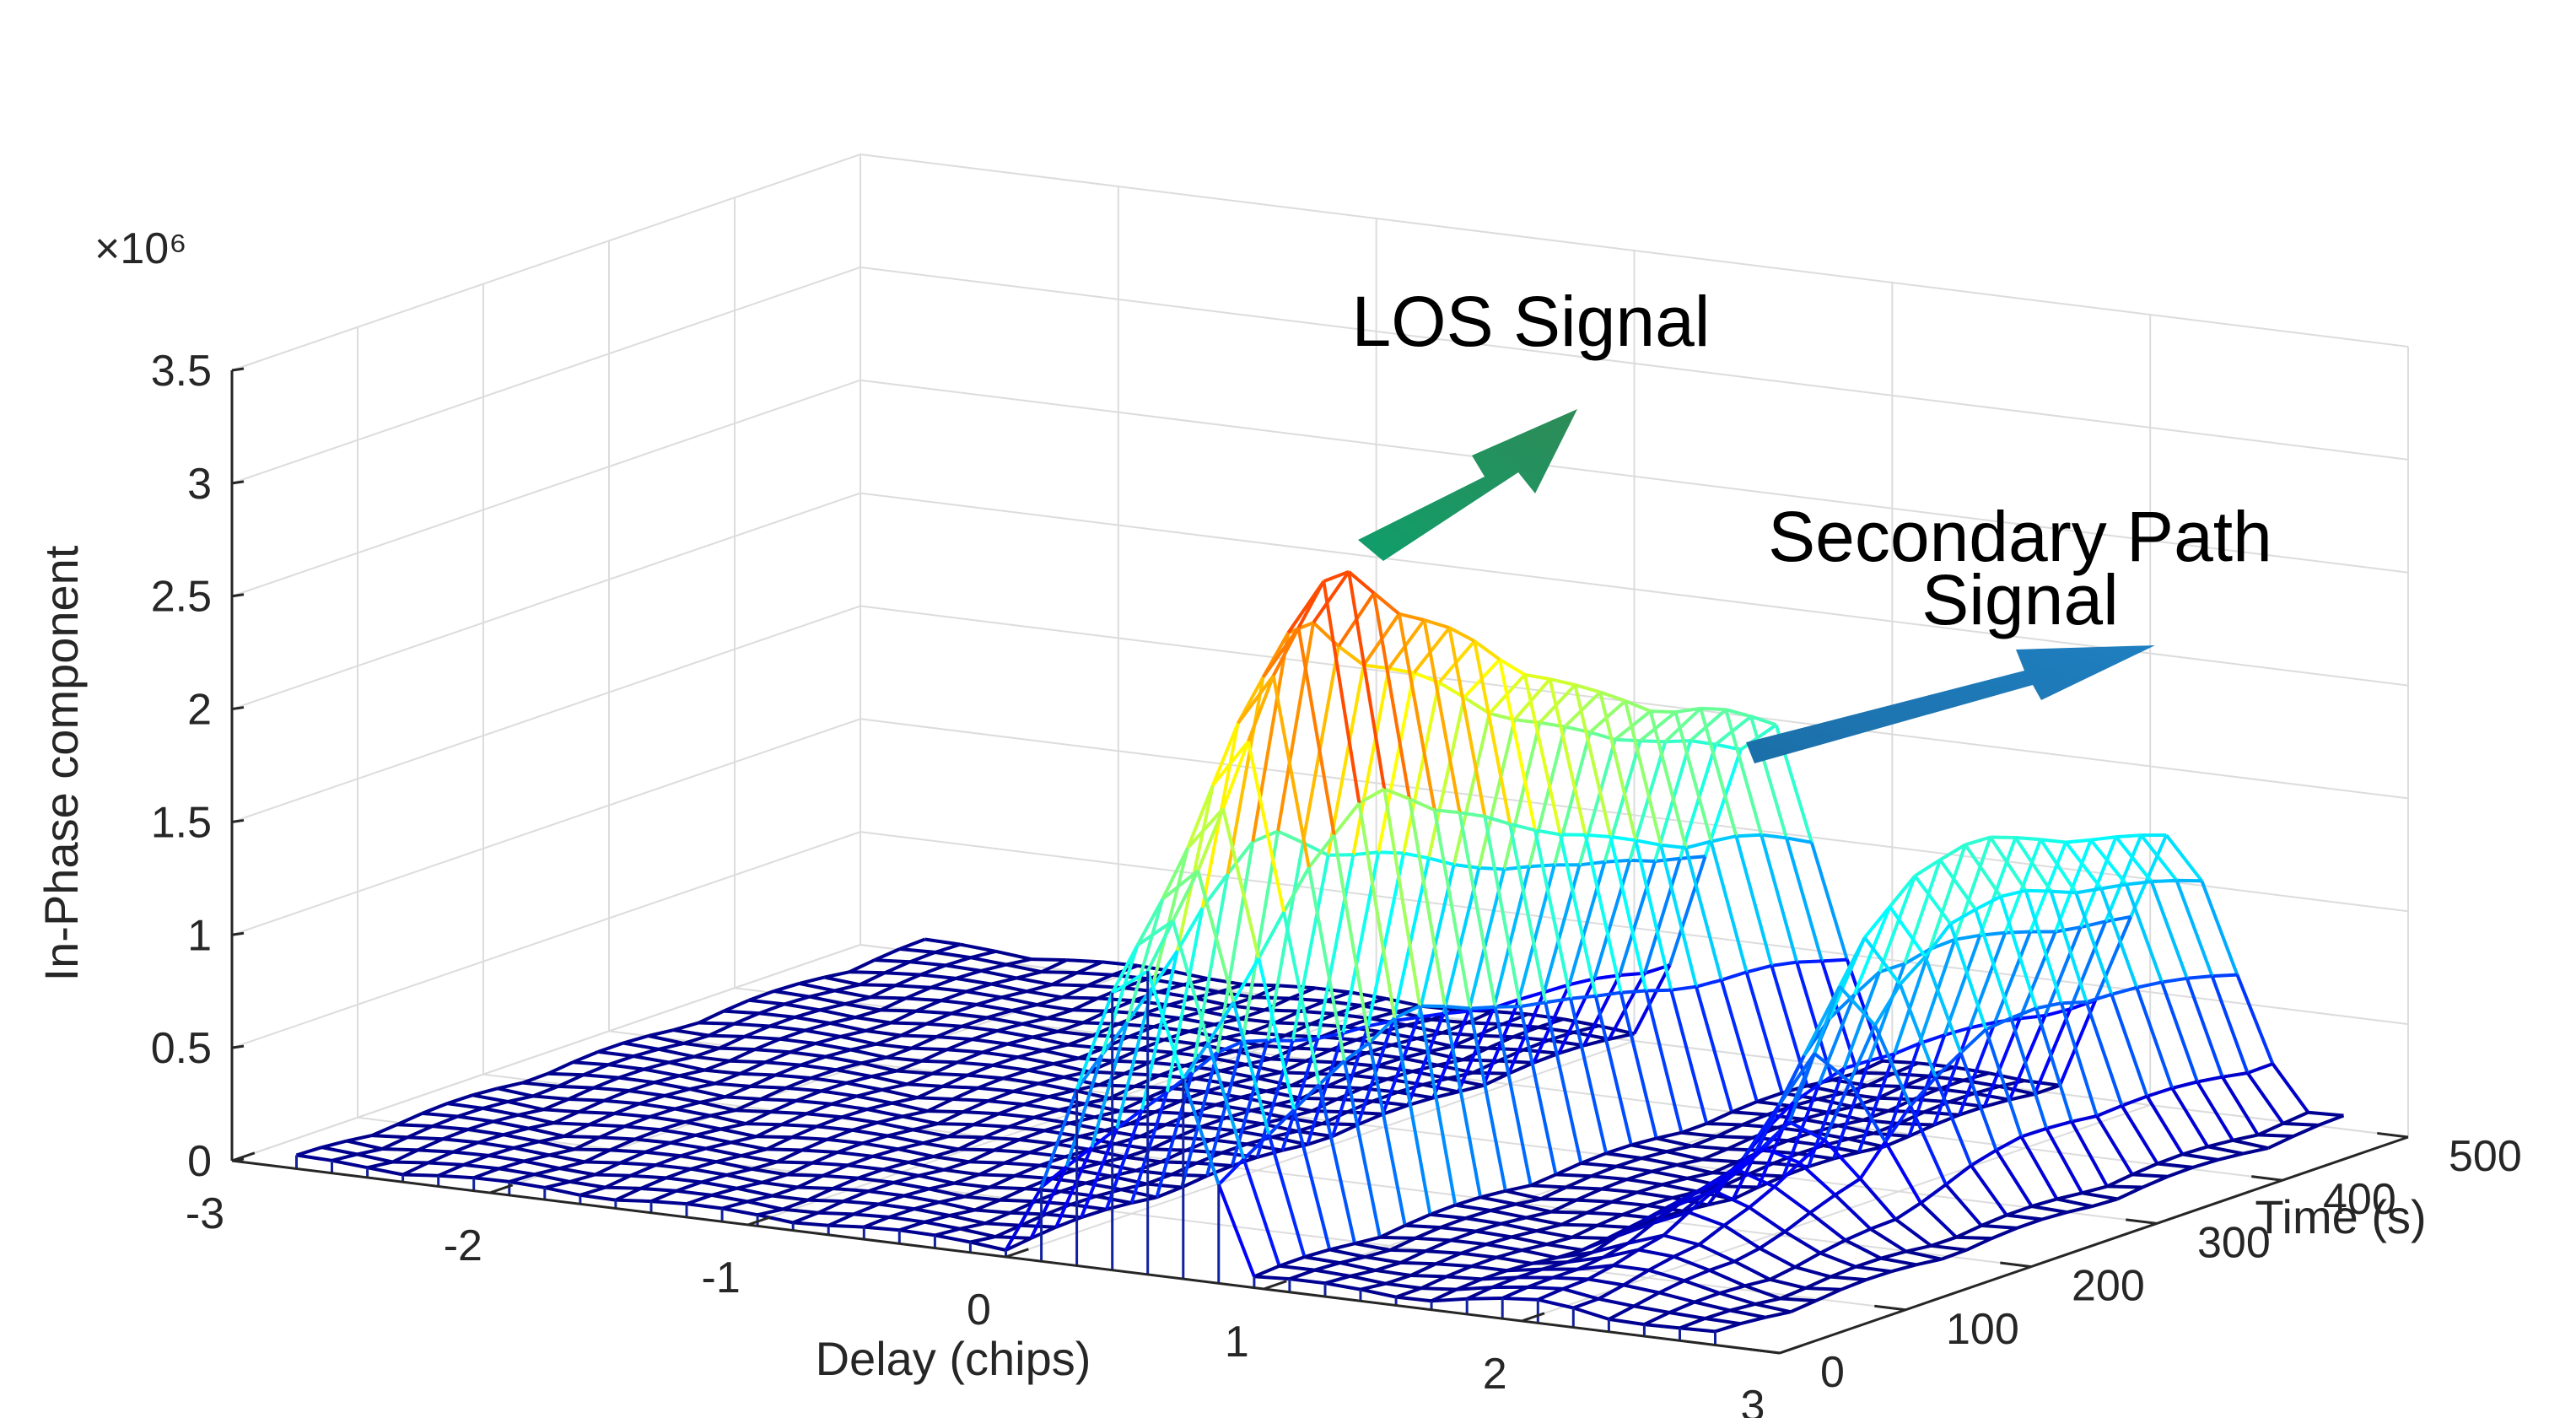 The height and width of the screenshot is (1418, 2576). What do you see at coordinates (2359, 1199) in the screenshot?
I see `y-tick-label: 400` at bounding box center [2359, 1199].